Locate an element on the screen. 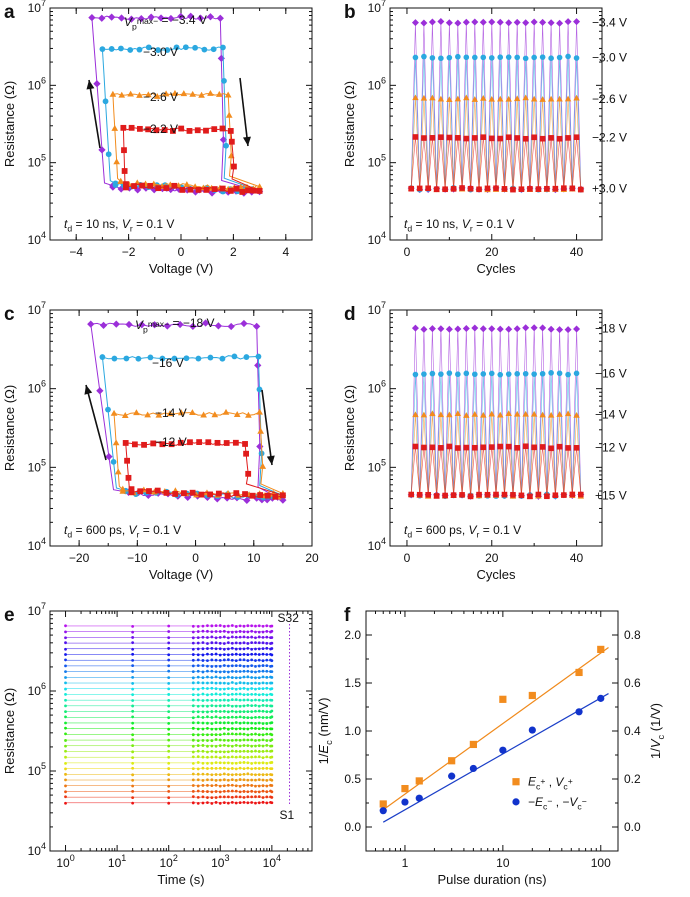  tick-label: 0.0 is located at coordinates (632, 827).